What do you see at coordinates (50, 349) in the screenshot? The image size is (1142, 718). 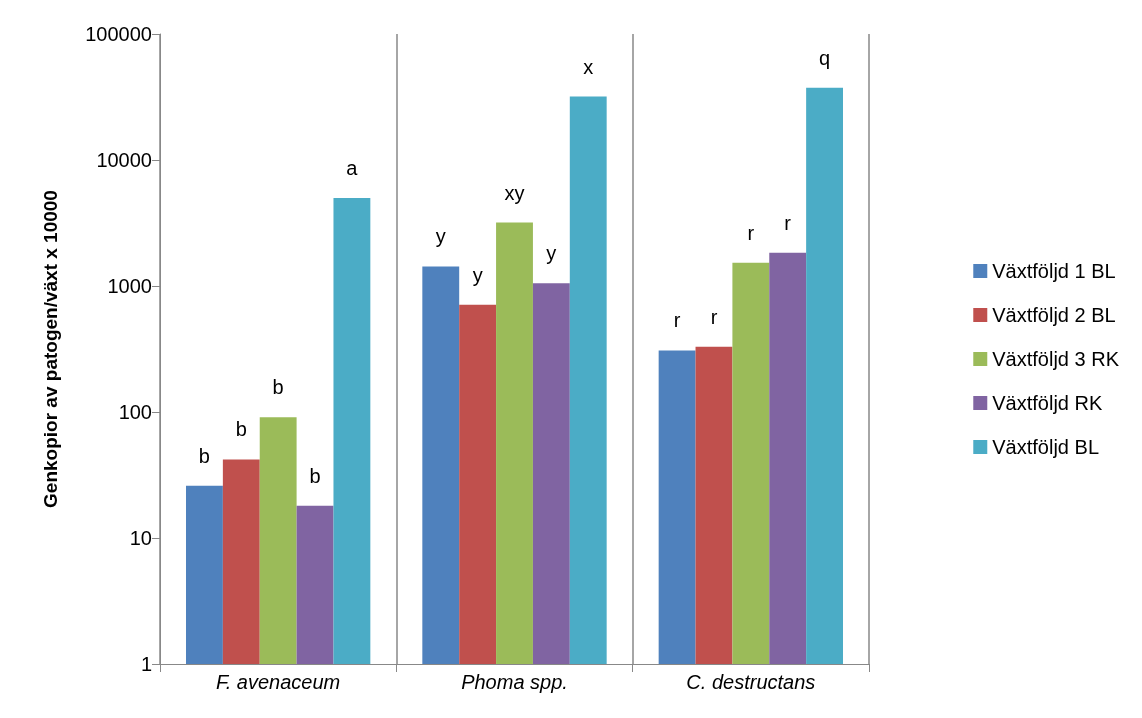 I see `y-axis-title: Genkopior av patogen/växt x 10000` at bounding box center [50, 349].